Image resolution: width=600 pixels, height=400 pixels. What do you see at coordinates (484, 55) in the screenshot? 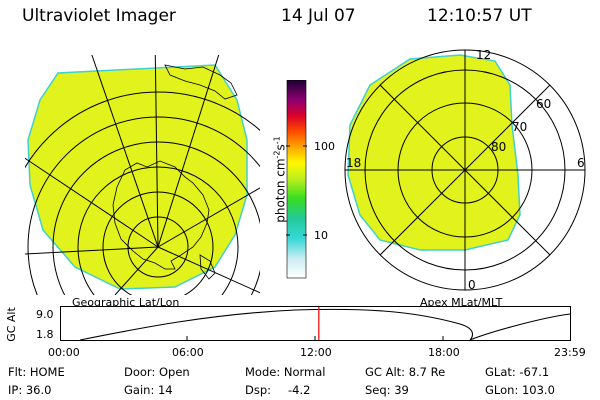
I see `mlt-label-12: 12` at bounding box center [484, 55].